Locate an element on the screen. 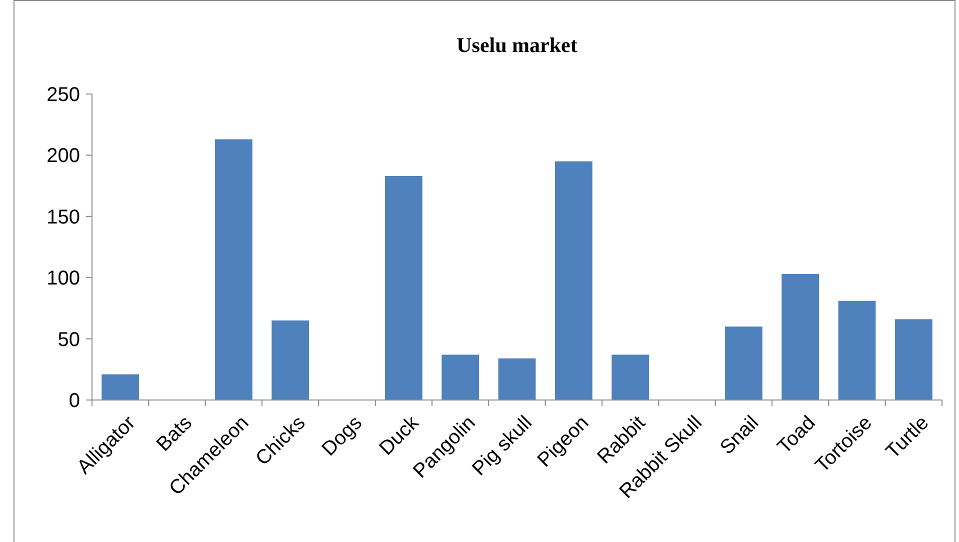 The width and height of the screenshot is (959, 542). y-tick-label: 100 is located at coordinates (63, 279).